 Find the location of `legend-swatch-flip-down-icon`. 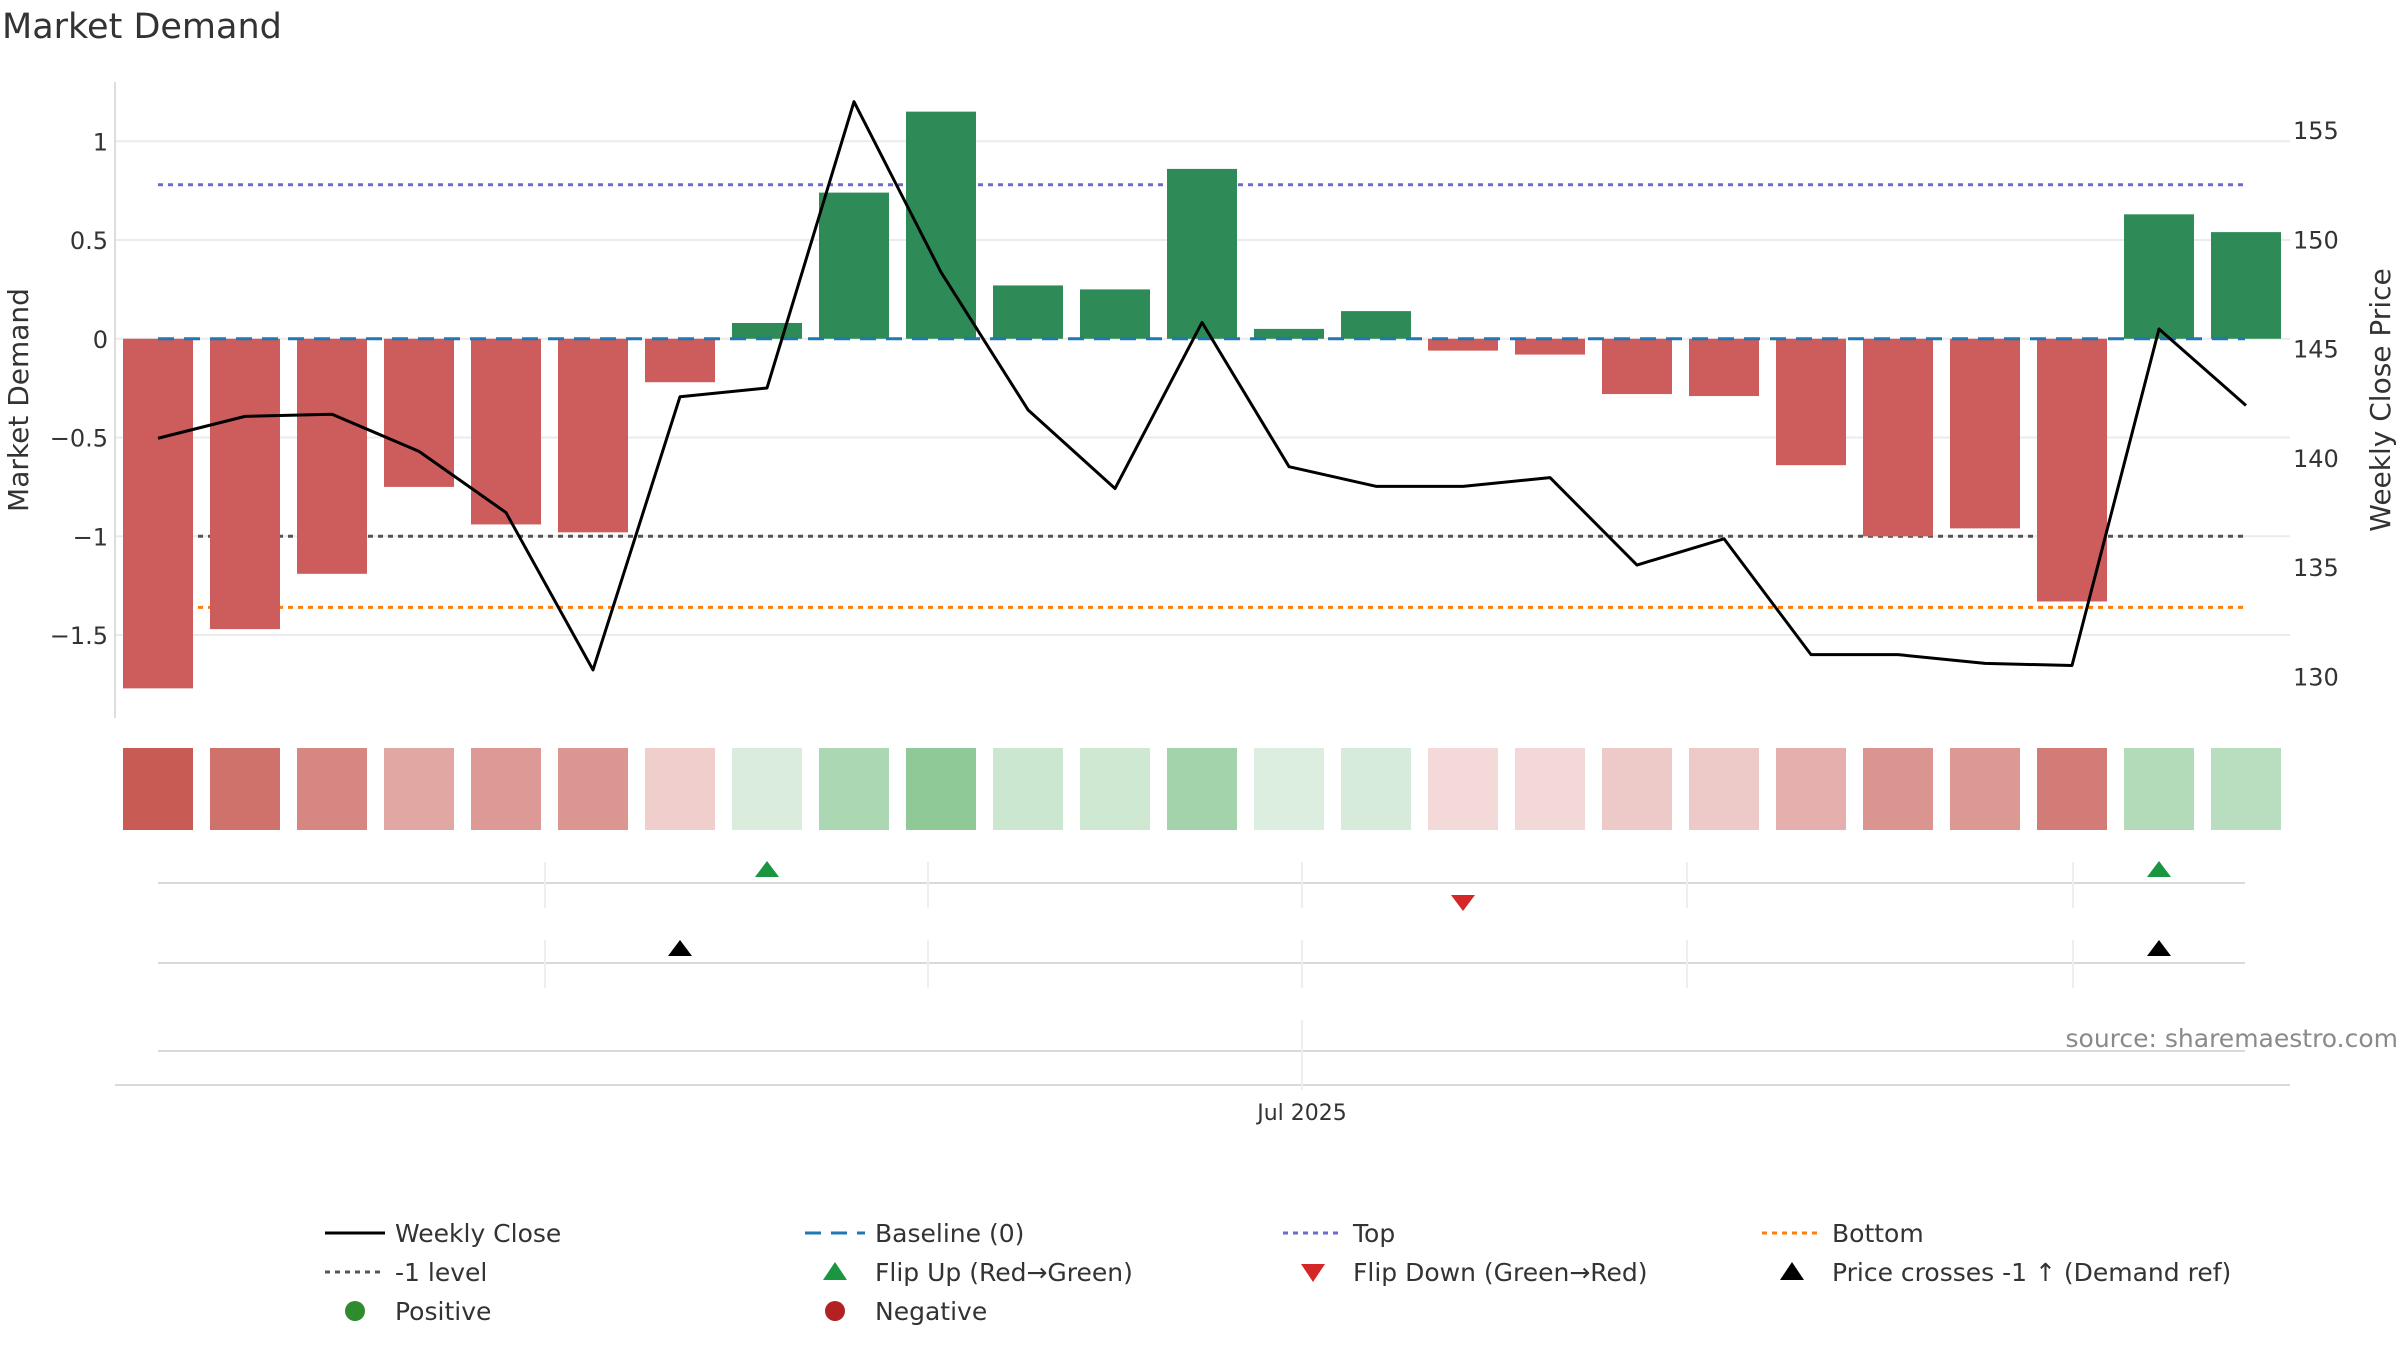

legend-swatch-flip-down-icon is located at coordinates (1313, 1273).